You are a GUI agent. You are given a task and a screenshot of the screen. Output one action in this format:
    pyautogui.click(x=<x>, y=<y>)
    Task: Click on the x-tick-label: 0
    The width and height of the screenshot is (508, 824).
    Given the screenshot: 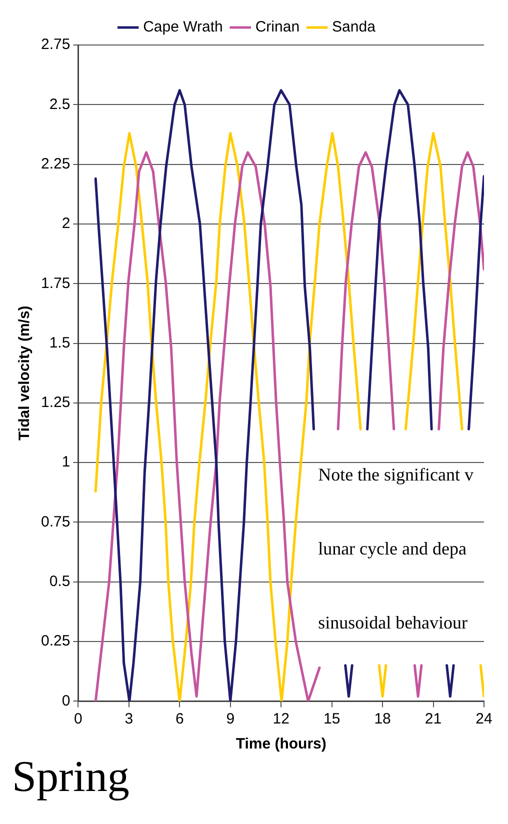 What is the action you would take?
    pyautogui.click(x=78, y=719)
    